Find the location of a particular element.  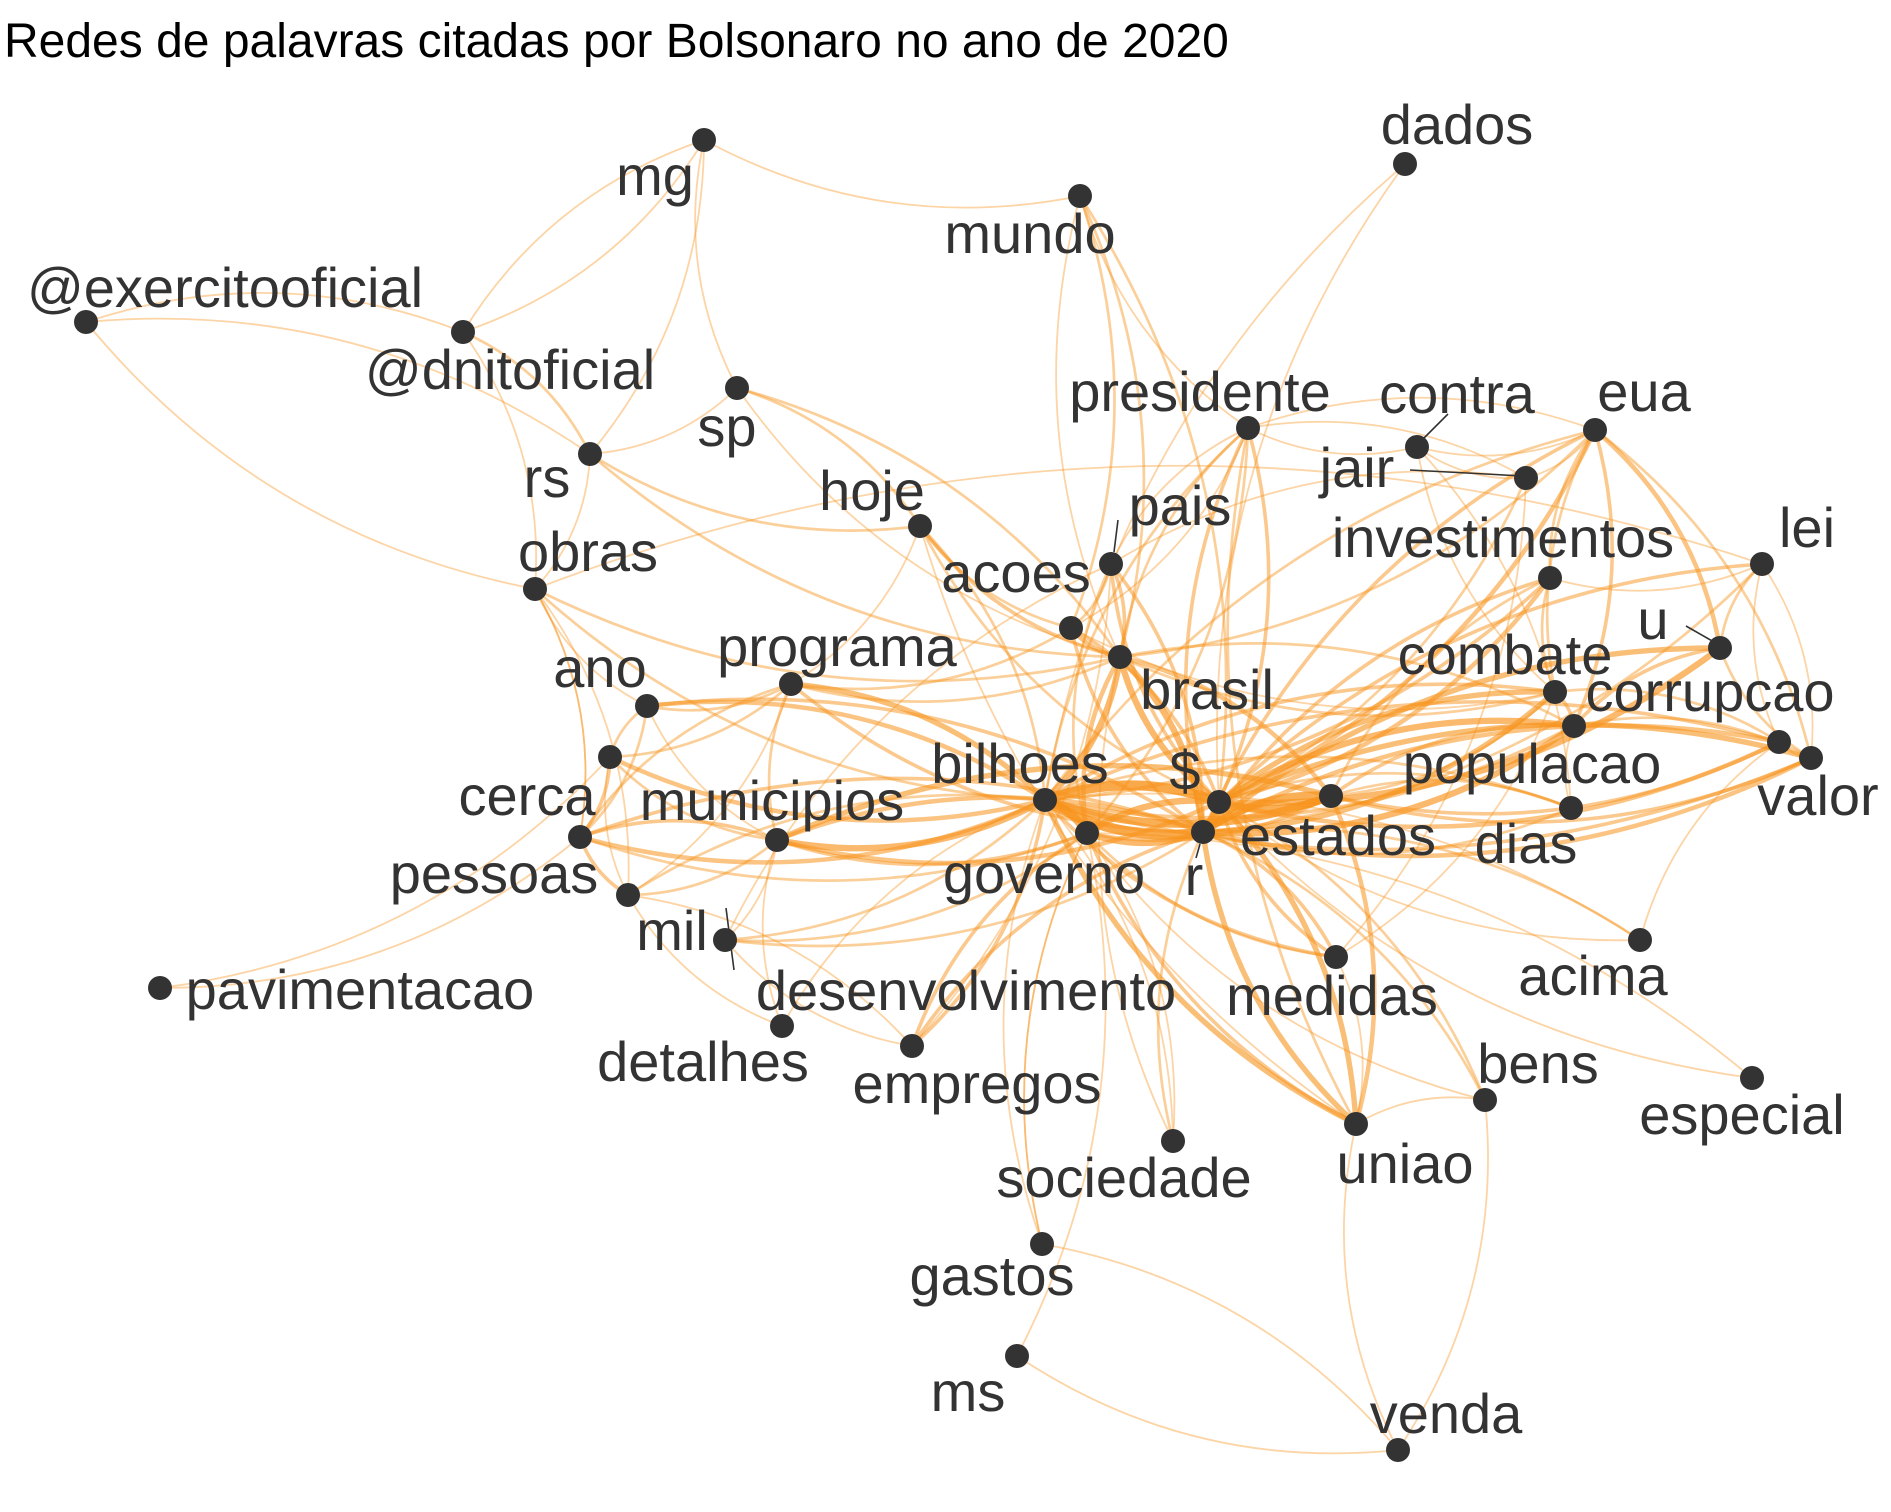

node-label-empregos: empregos is located at coordinates (976, 1083).